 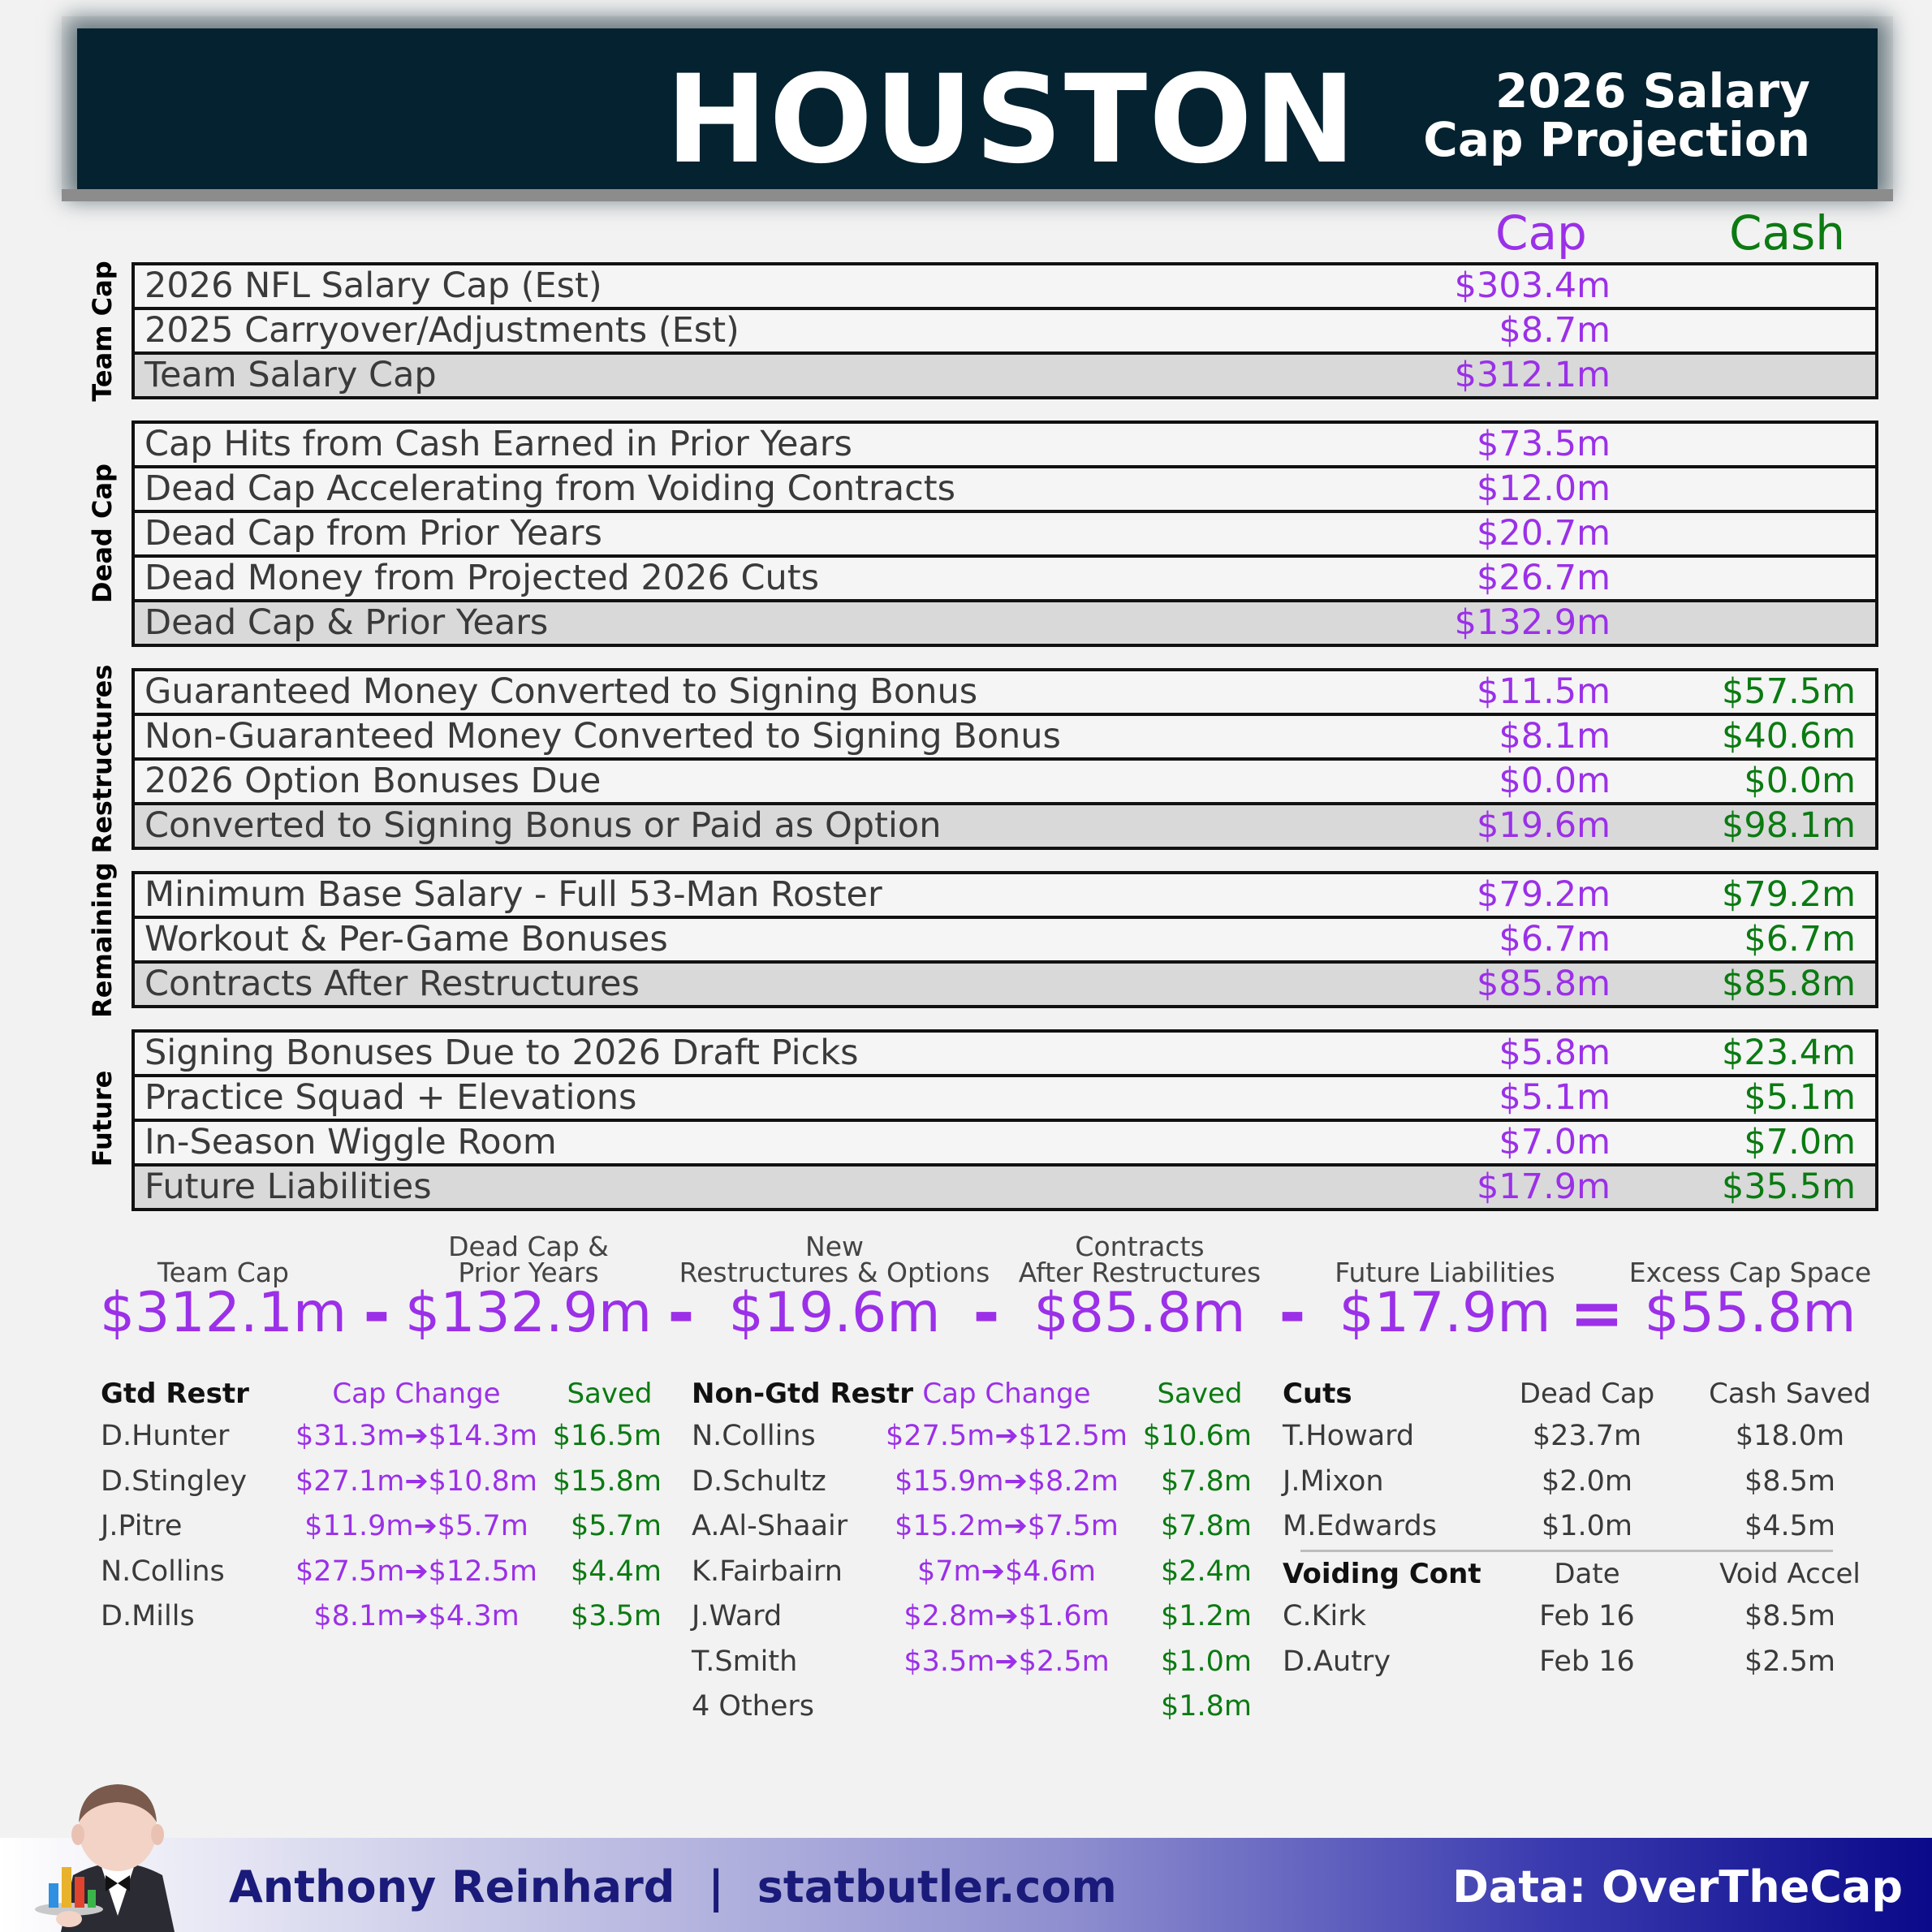 What do you see at coordinates (1750, 1313) in the screenshot?
I see `equation-result-value: $55.8m` at bounding box center [1750, 1313].